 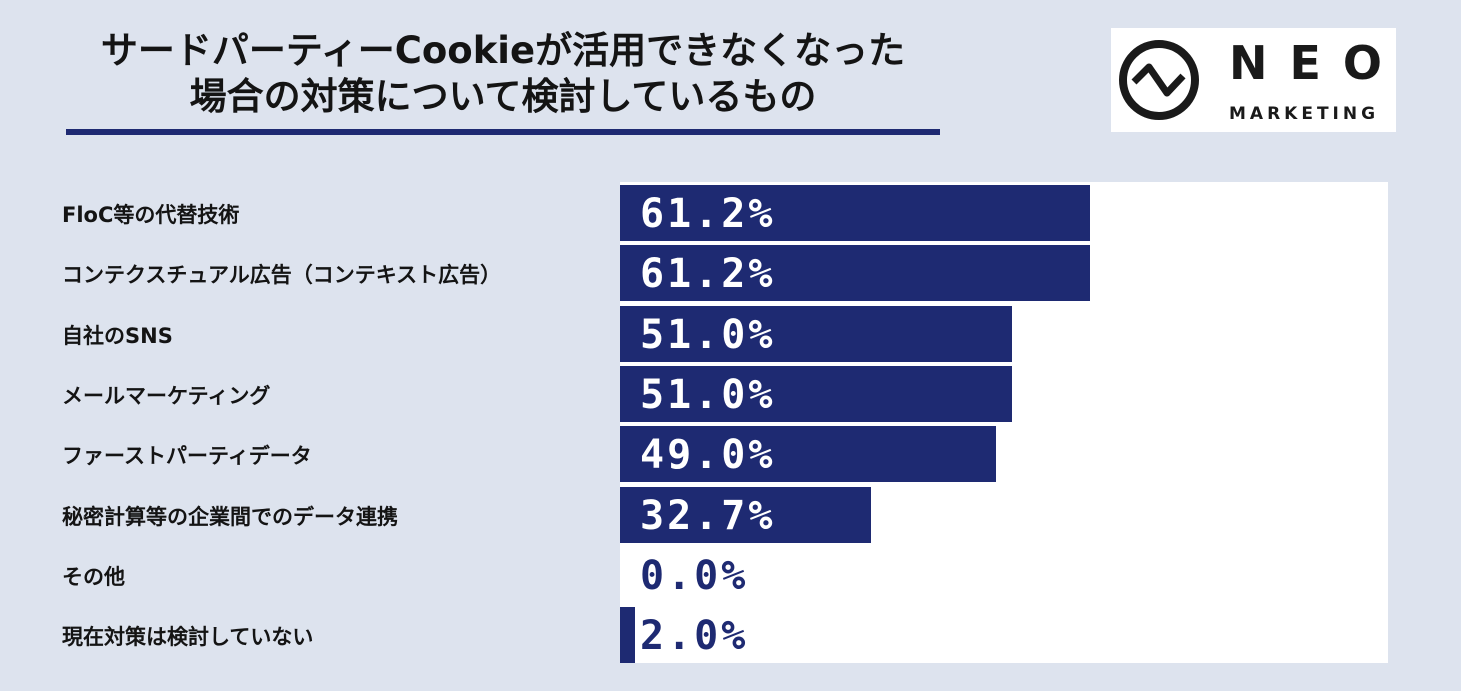 I want to click on value-label: 49.0%, so click(x=708, y=455).